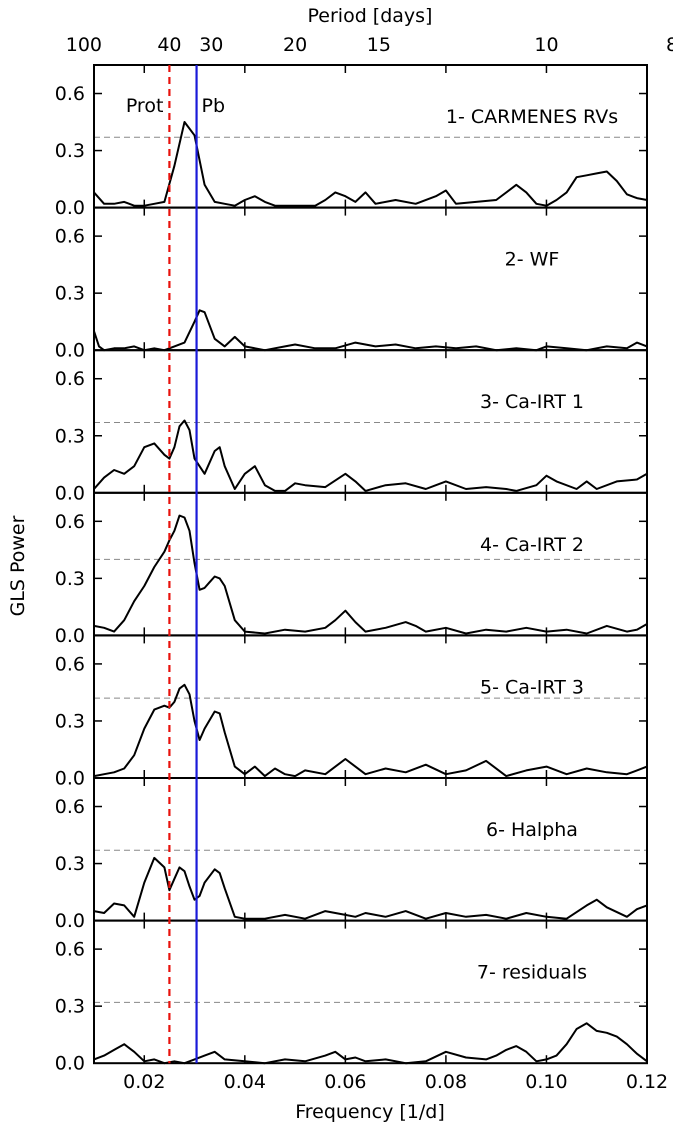 The height and width of the screenshot is (1125, 673). Describe the element at coordinates (532, 973) in the screenshot. I see `panel-title: 7- residuals` at that location.